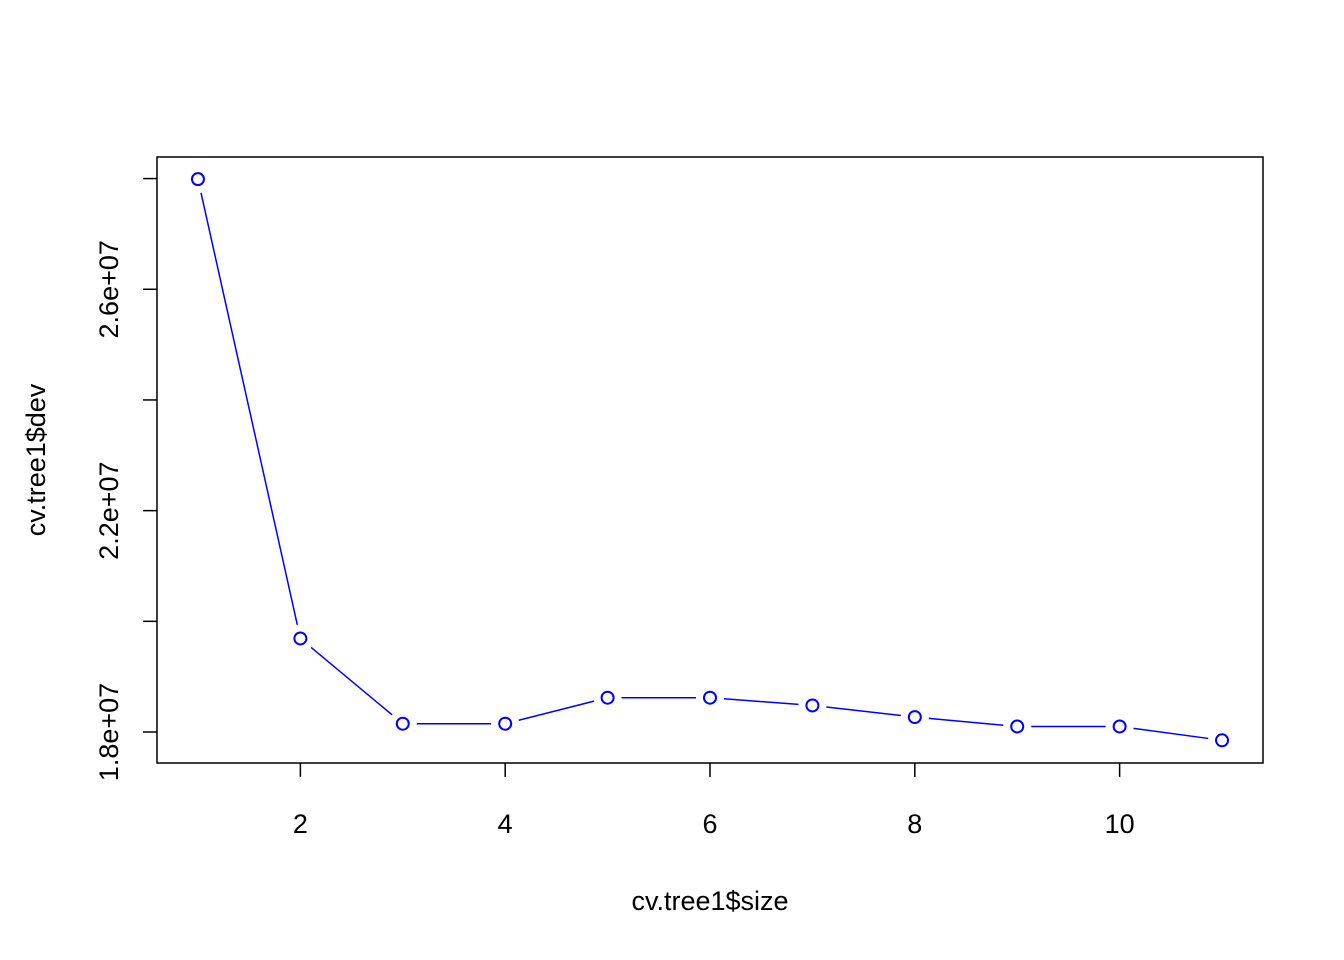  I want to click on x-axis-label: cv.tree1$size, so click(709, 901).